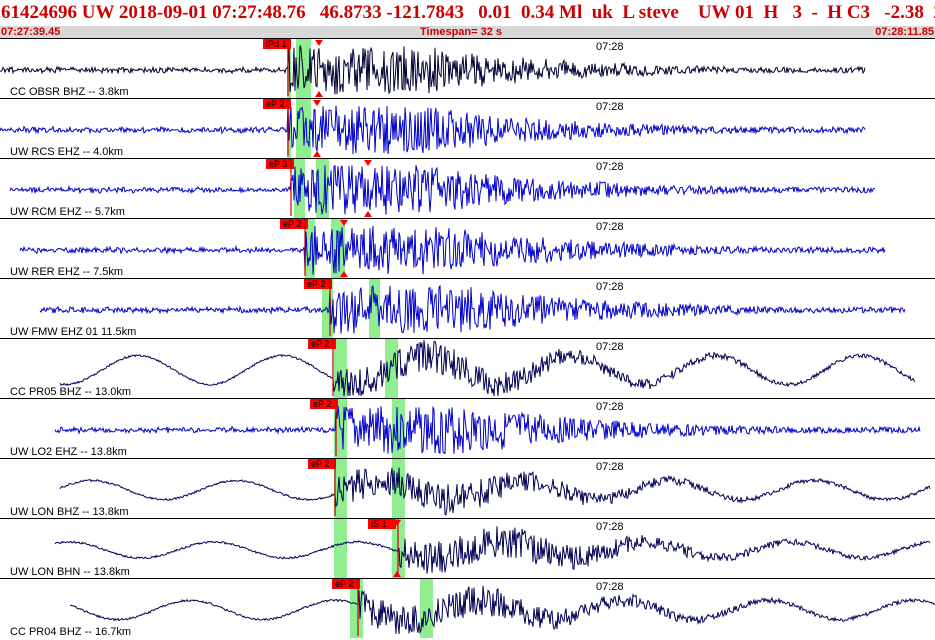  I want to click on trace-panel: 07:28 eP 2 CC PR05 BHZ -- 13.0km, so click(467, 368).